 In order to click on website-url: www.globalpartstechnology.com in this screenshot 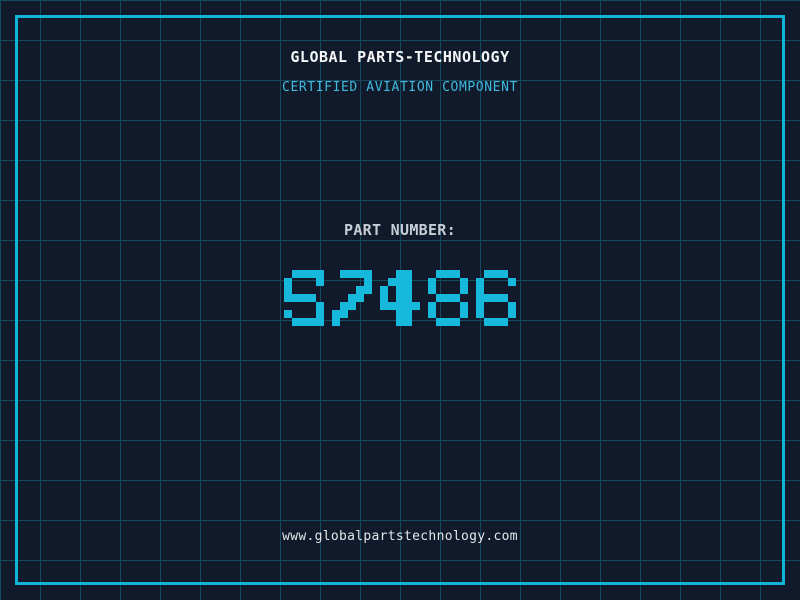, I will do `click(400, 536)`.